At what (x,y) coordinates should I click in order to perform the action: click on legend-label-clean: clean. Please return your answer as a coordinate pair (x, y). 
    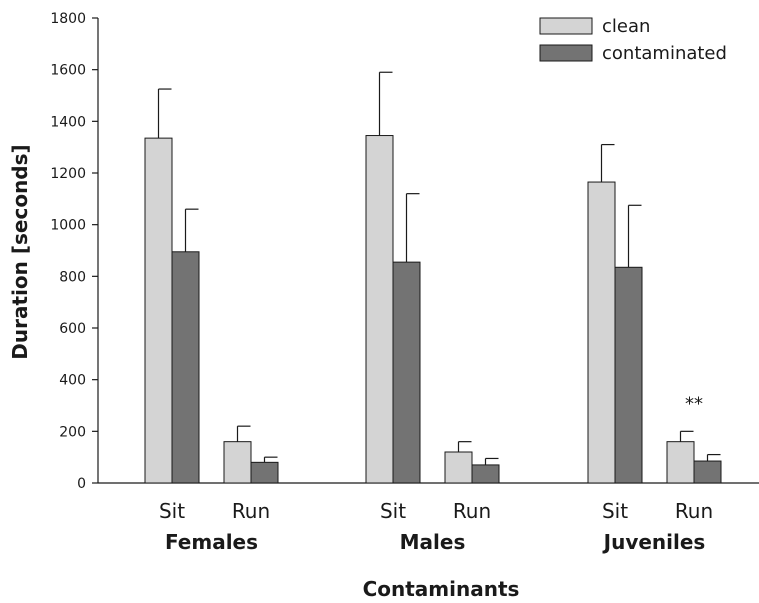
    Looking at the image, I should click on (626, 26).